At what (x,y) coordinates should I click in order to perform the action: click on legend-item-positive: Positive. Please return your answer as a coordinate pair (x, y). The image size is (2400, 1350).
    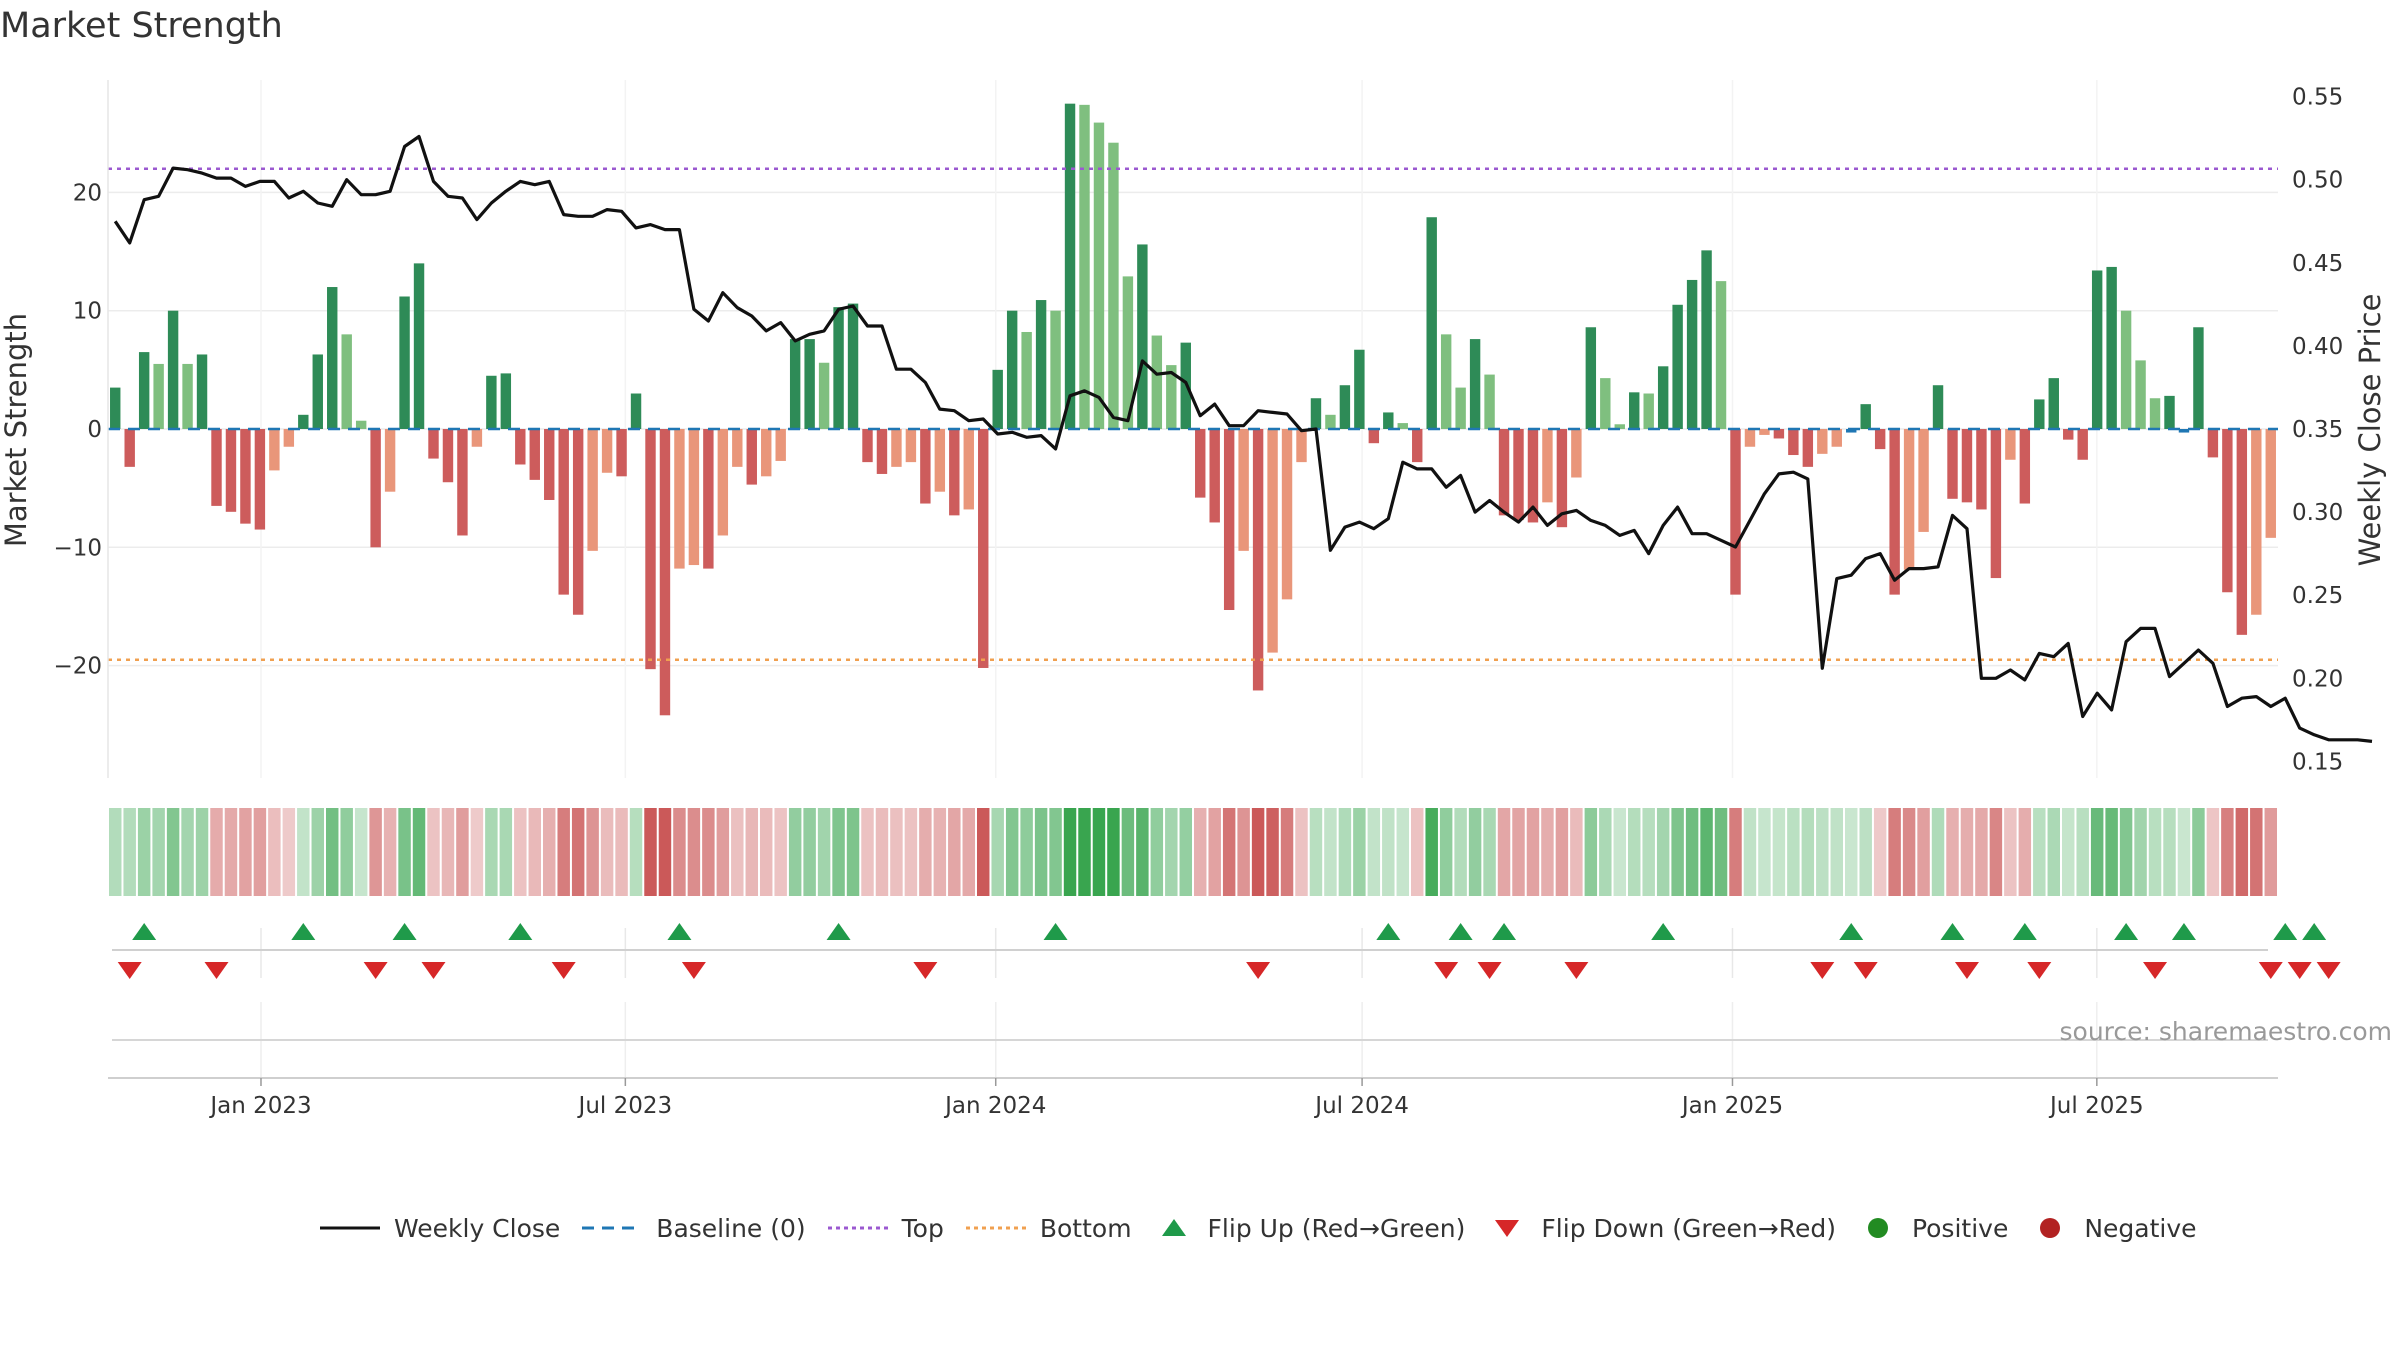
    Looking at the image, I should click on (1933, 1228).